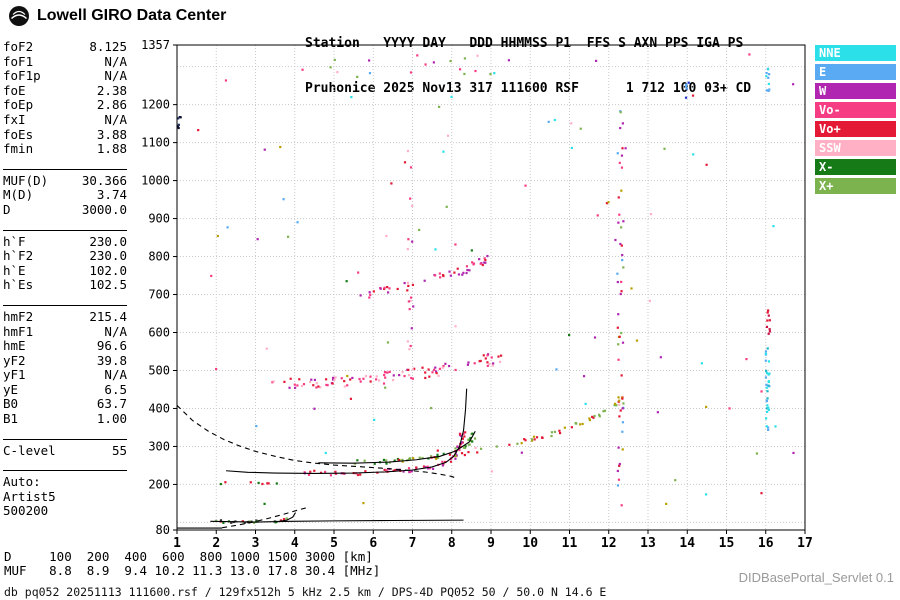 The width and height of the screenshot is (900, 600). I want to click on x-tick-label: 2, so click(216, 543).